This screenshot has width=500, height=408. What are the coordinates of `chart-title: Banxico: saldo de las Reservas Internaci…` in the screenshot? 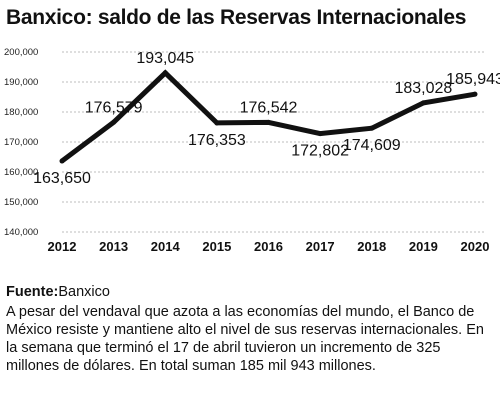 It's located at (236, 17).